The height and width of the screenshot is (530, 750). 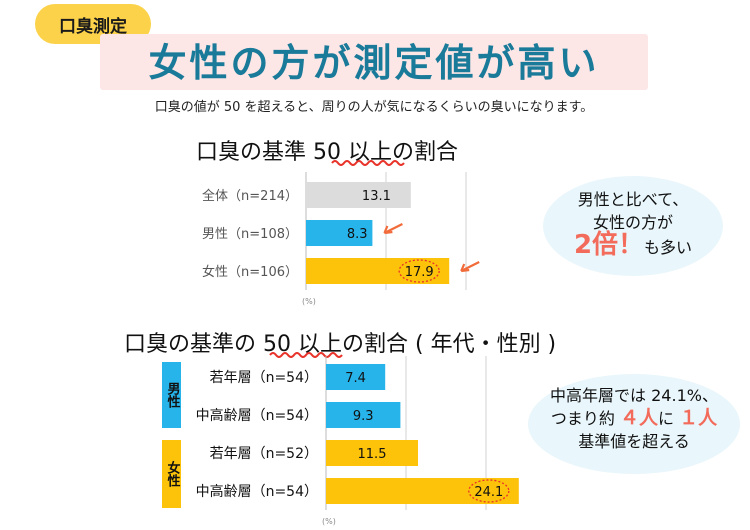 I want to click on data-label: 13.1, so click(x=376, y=196).